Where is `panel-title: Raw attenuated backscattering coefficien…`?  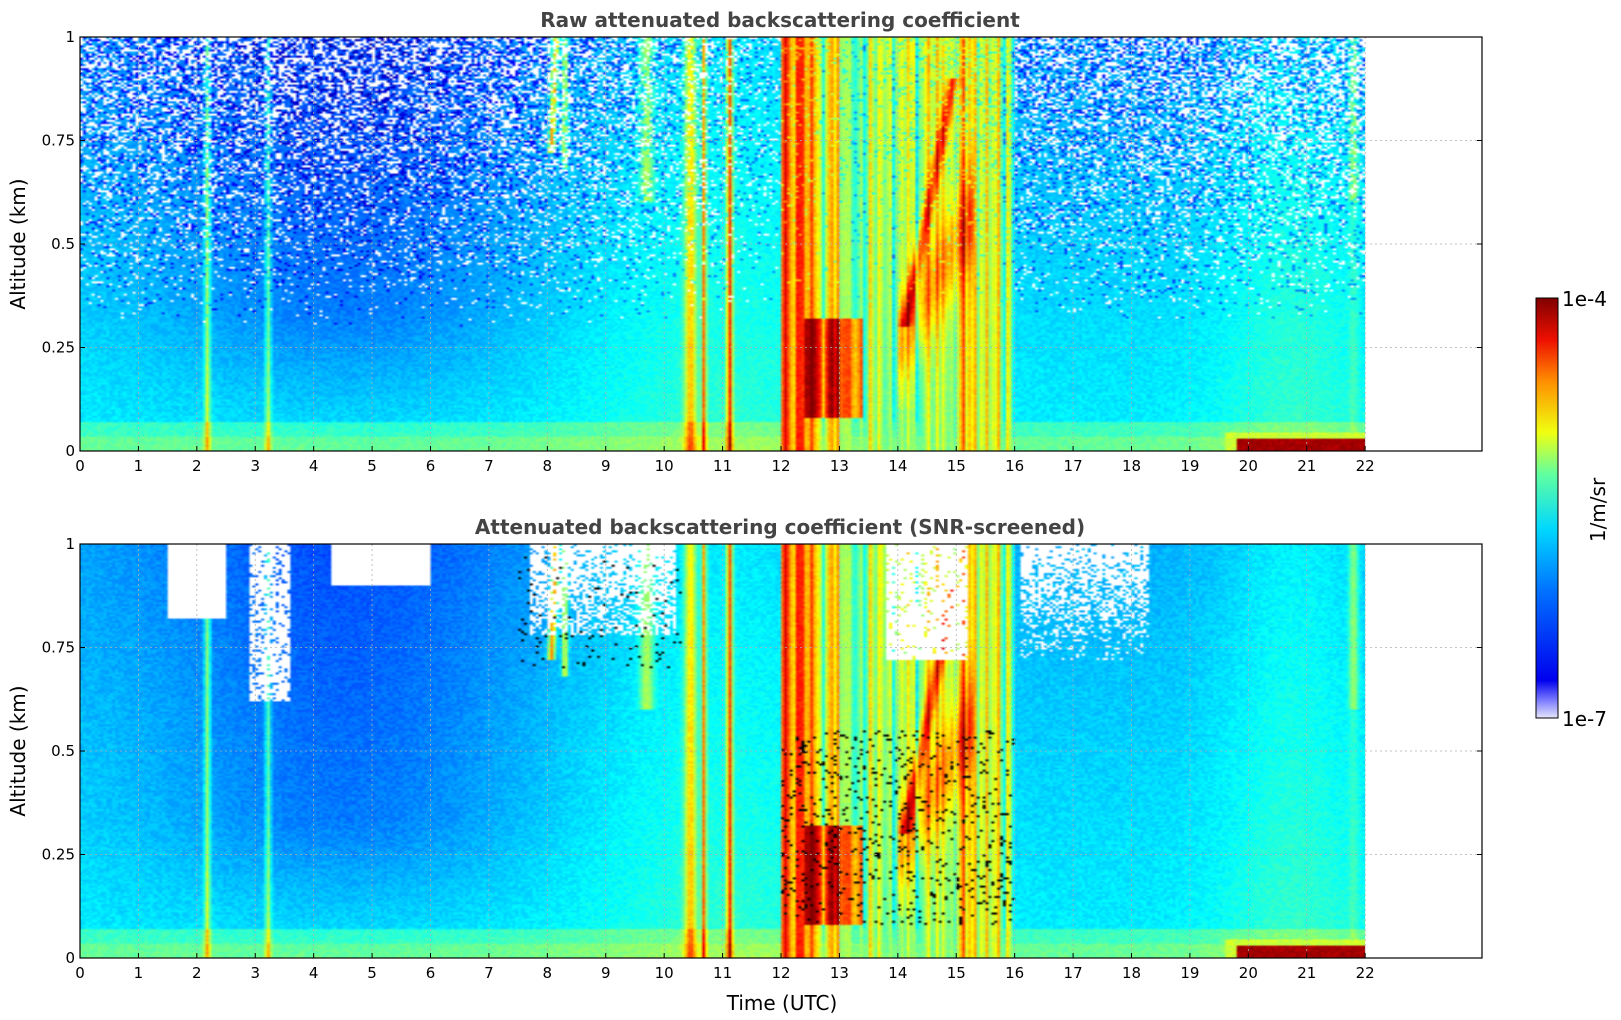
panel-title: Raw attenuated backscattering coefficien… is located at coordinates (780, 20).